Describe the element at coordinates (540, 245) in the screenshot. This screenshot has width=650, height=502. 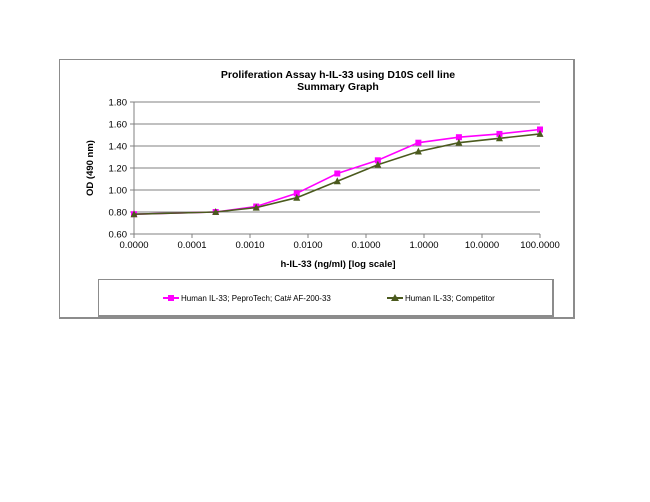
I see `svg-text: 100.0000` at that location.